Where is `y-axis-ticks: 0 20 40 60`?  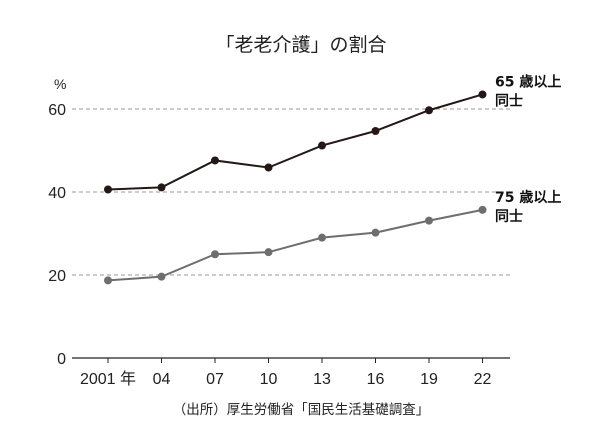 y-axis-ticks: 0 20 40 60 is located at coordinates (57, 235).